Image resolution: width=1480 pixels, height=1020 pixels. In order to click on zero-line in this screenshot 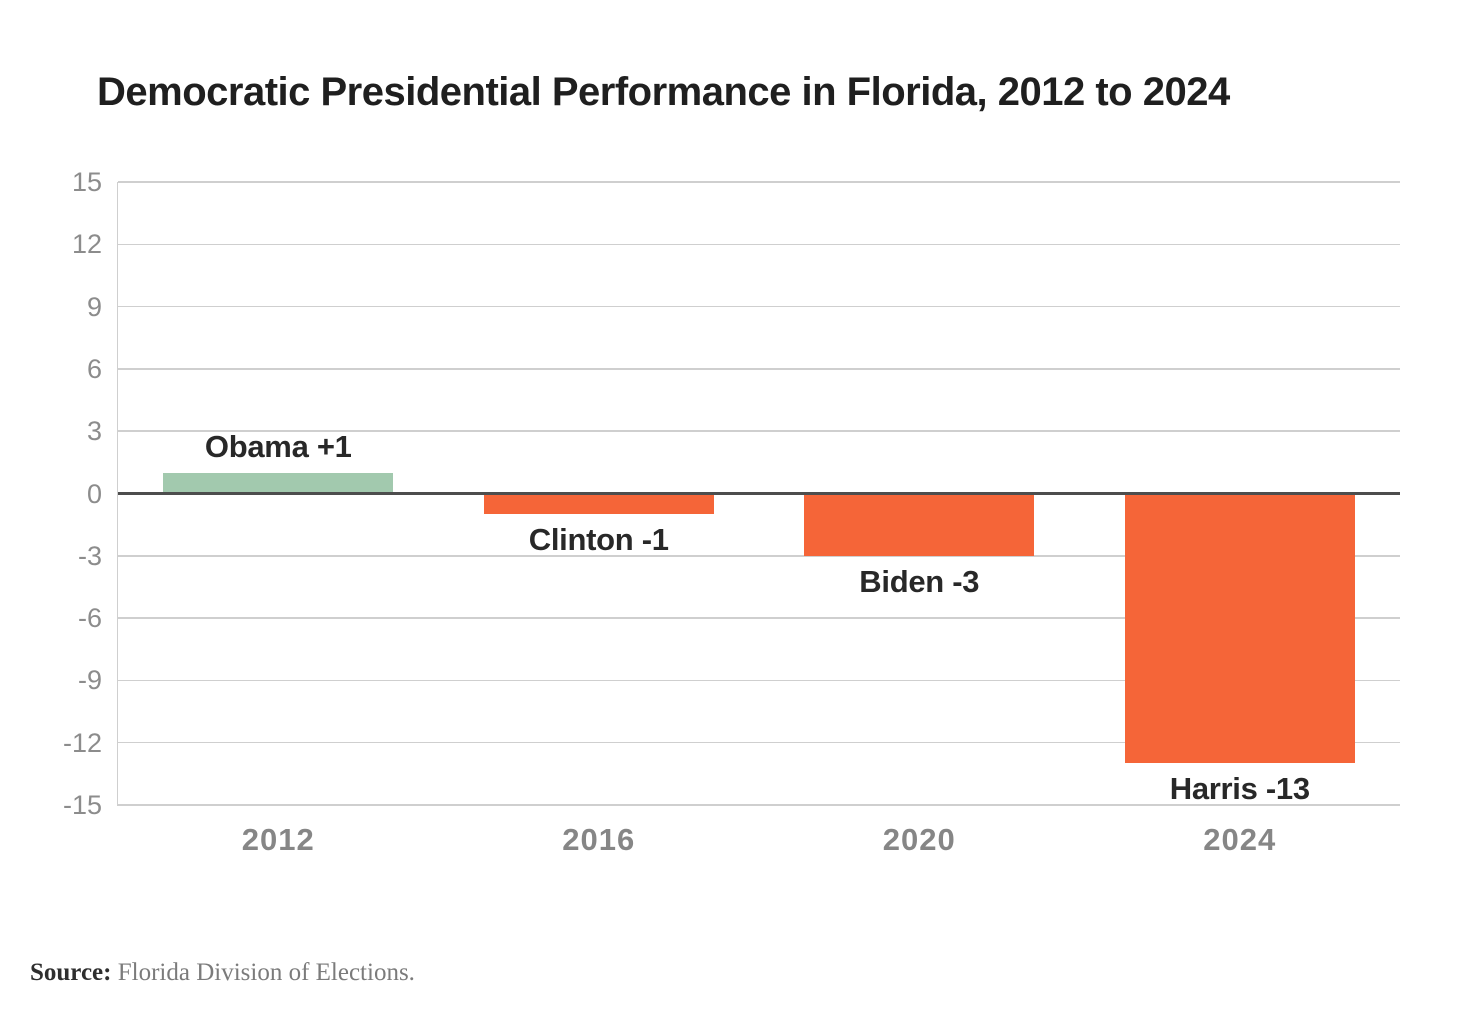, I will do `click(759, 493)`.